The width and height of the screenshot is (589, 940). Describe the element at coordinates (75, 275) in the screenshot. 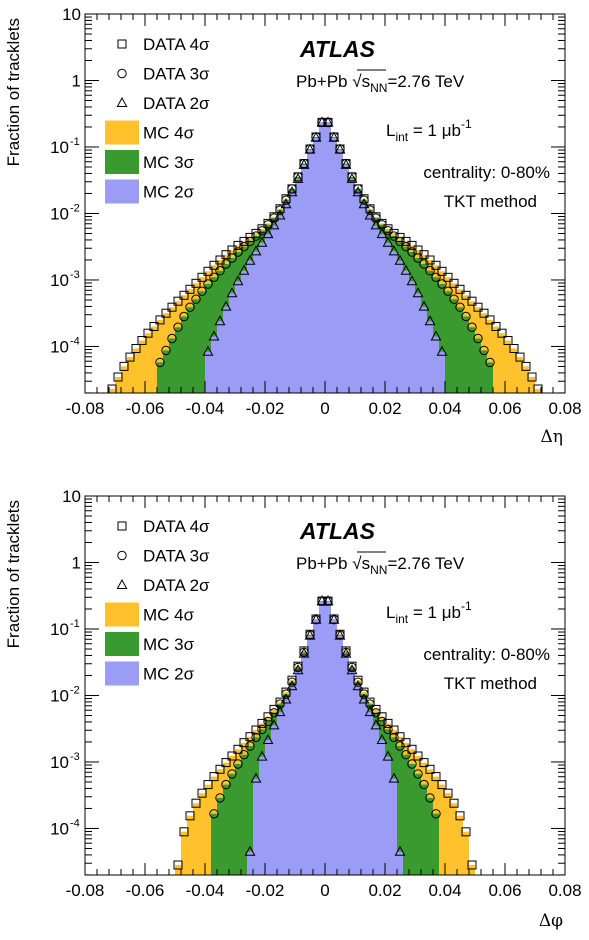

I see `y-tick-exponent: -3` at that location.